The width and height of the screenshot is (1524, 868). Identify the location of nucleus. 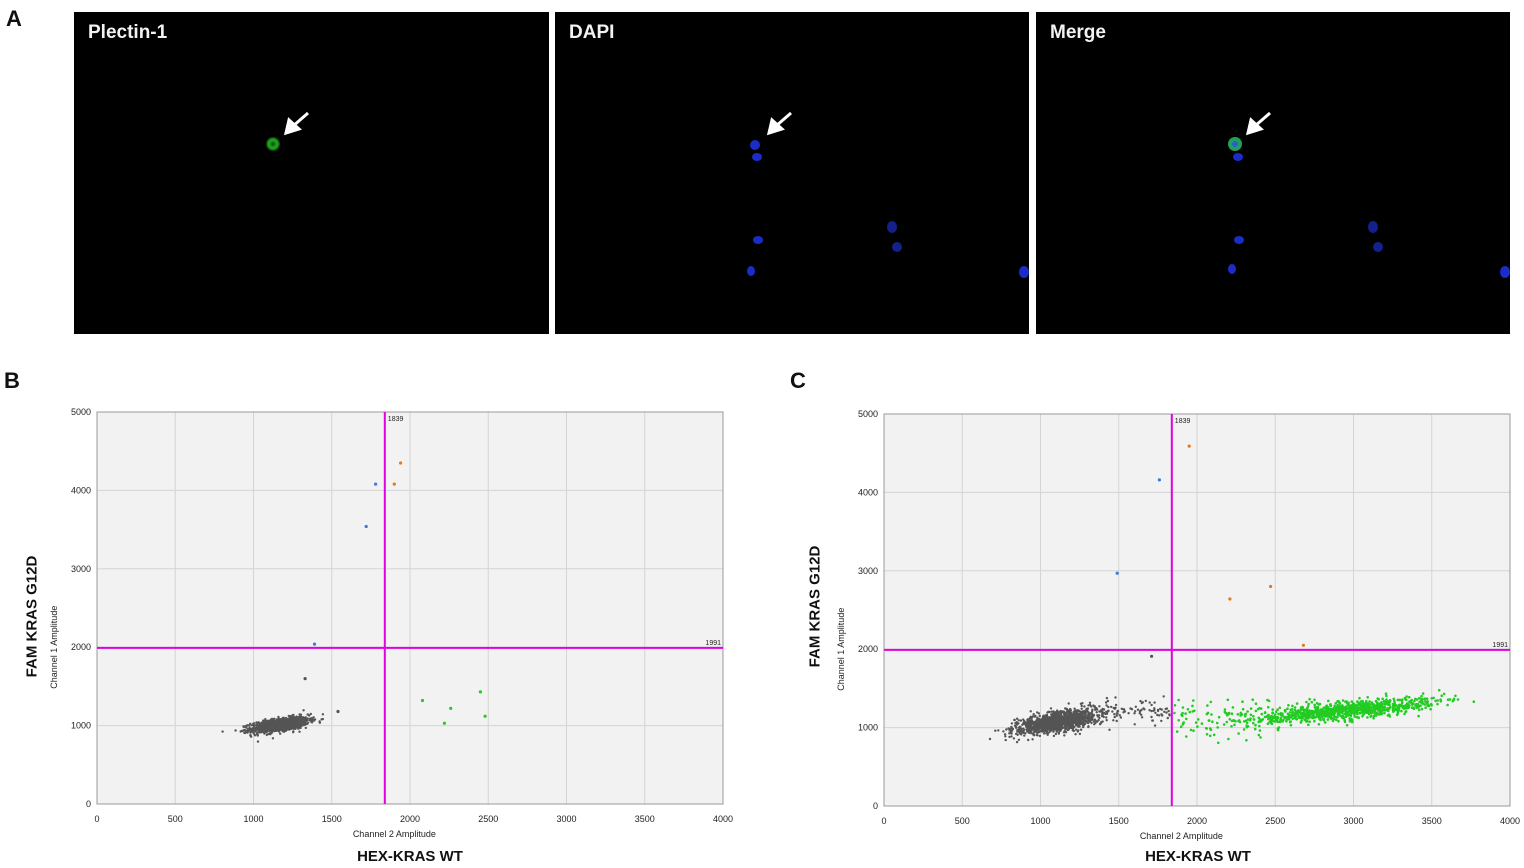
(755, 145).